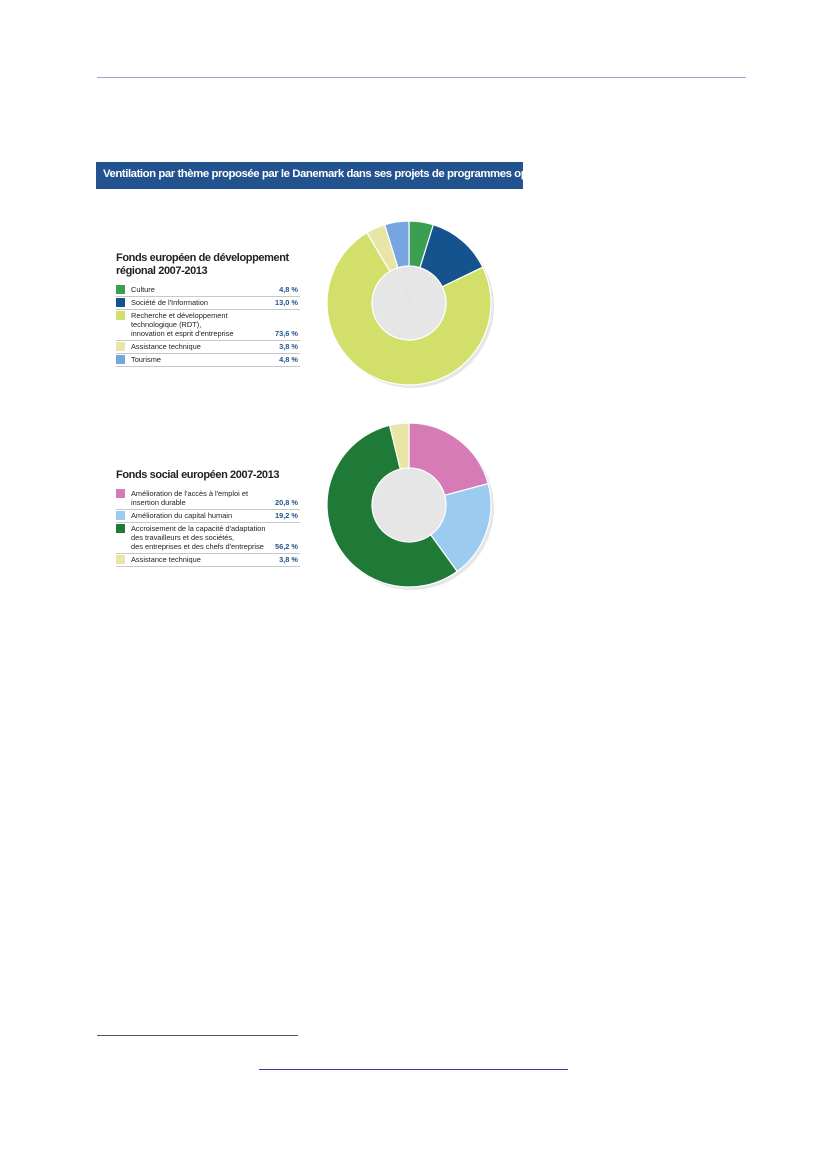 The image size is (827, 1169). What do you see at coordinates (198, 475) in the screenshot?
I see `legend-title-fse: Fonds social européen 2007-2013` at bounding box center [198, 475].